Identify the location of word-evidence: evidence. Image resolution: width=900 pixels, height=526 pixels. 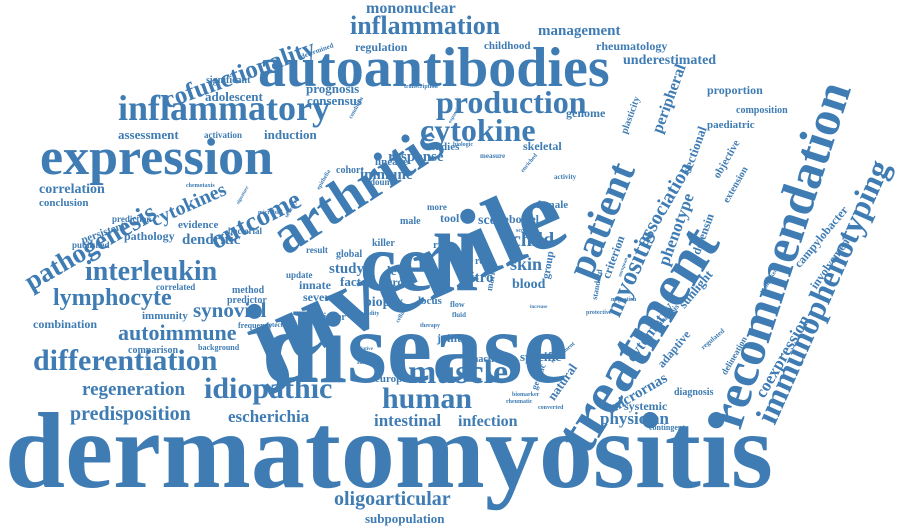
(198, 225).